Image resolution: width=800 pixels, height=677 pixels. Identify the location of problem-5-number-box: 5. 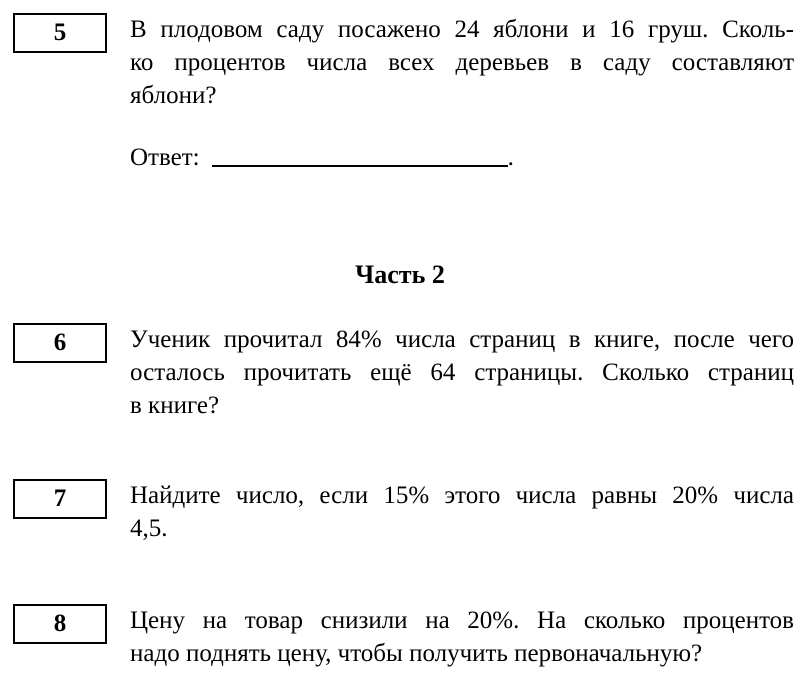
(60, 33).